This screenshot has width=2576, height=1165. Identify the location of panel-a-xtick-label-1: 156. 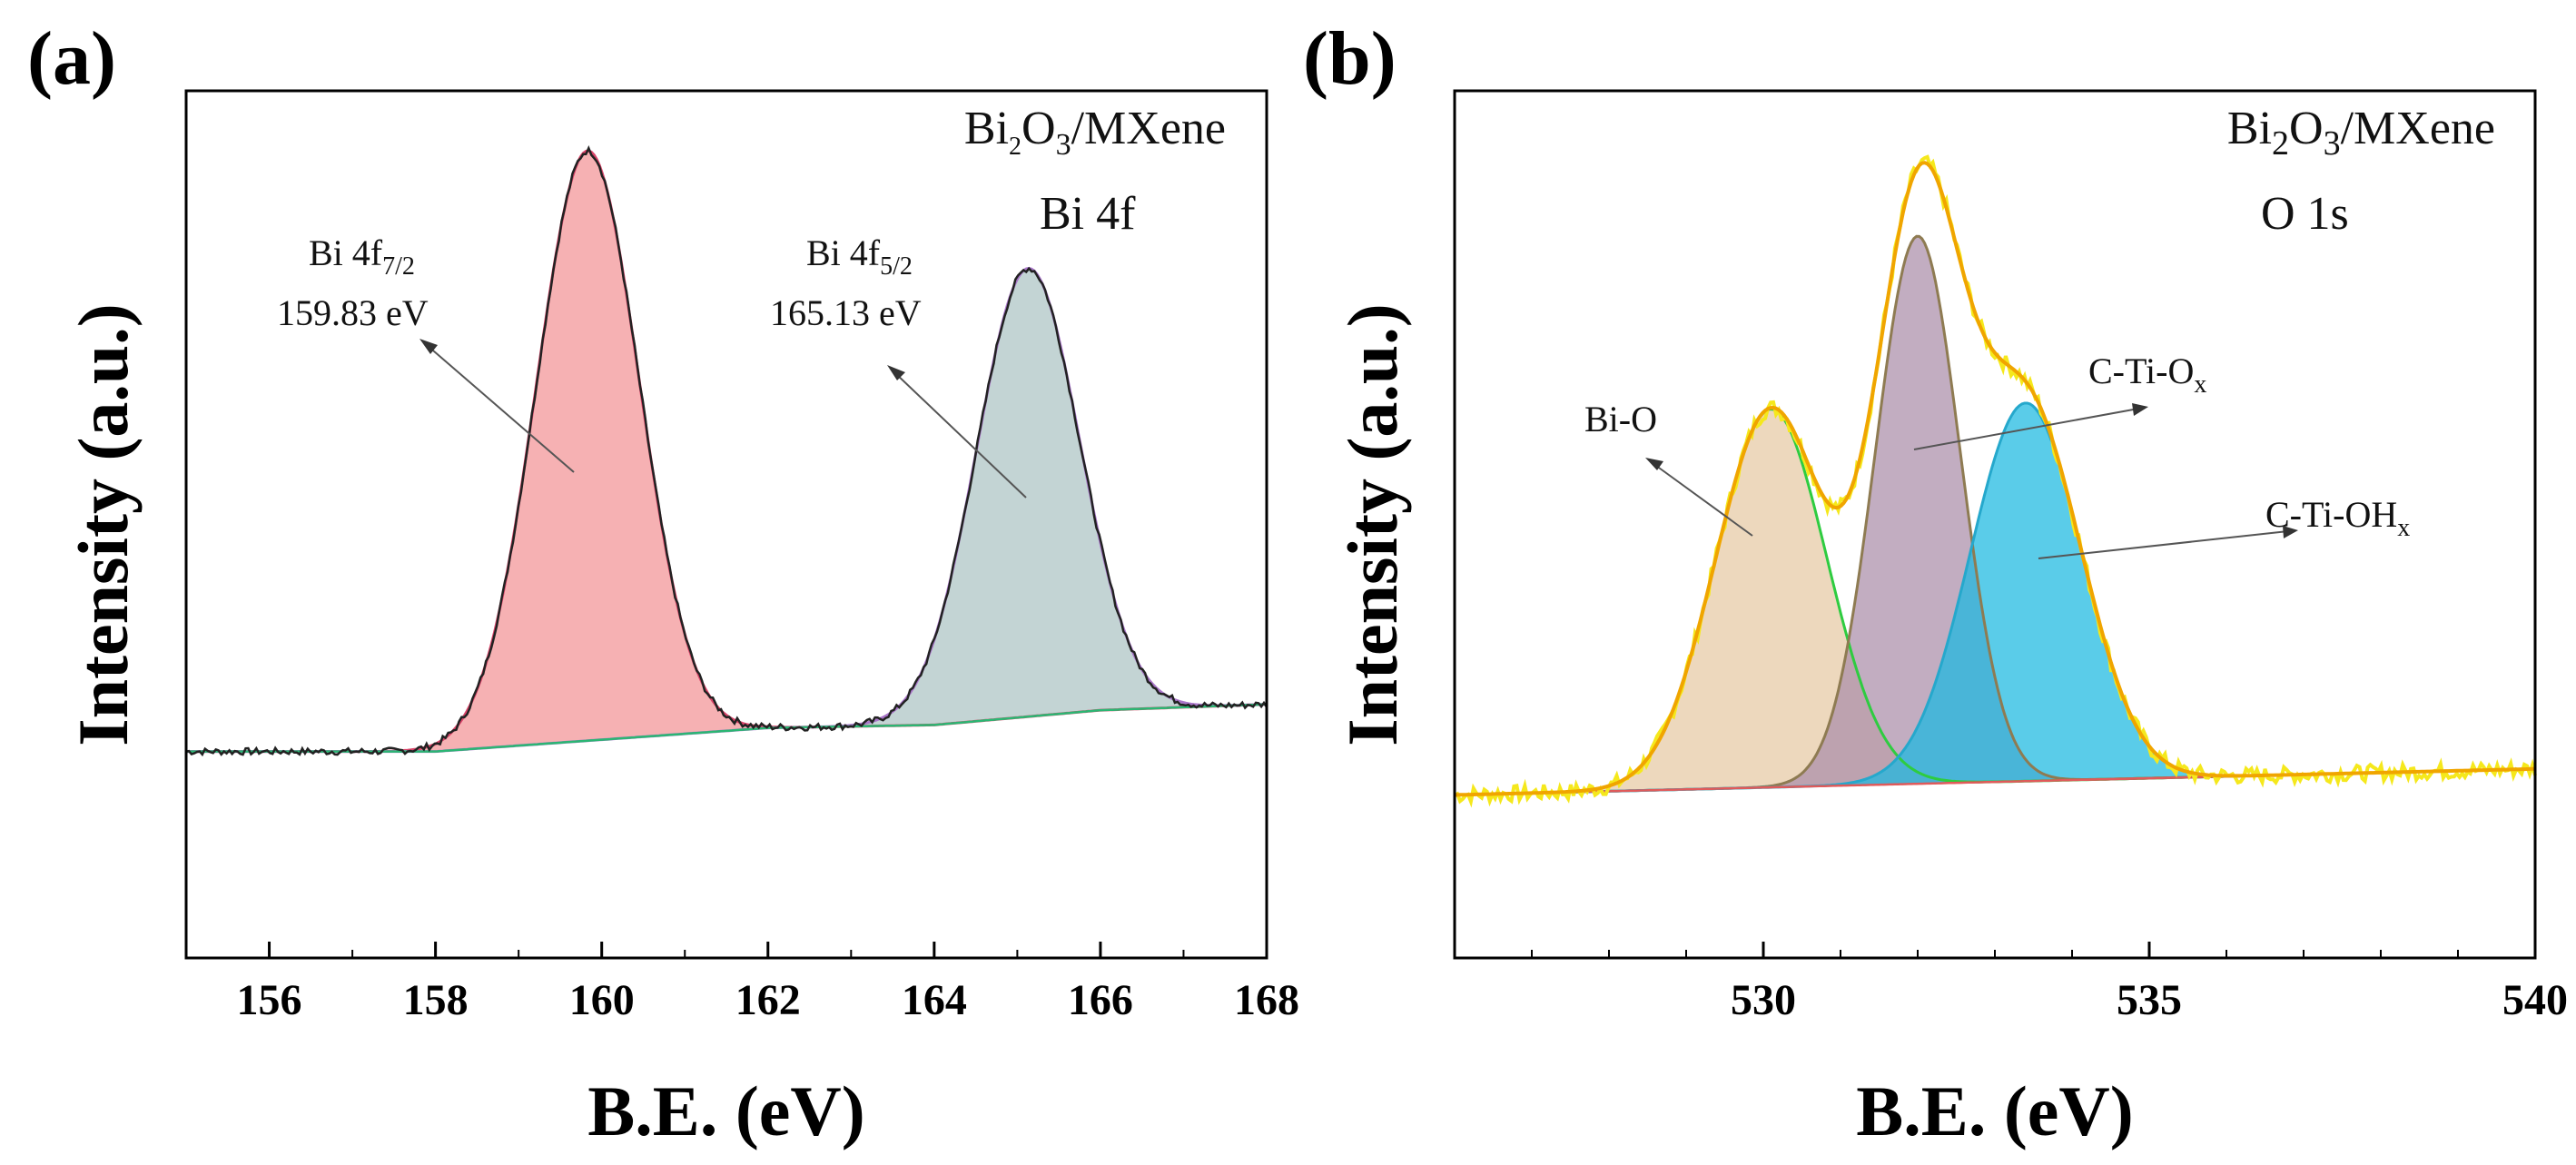
(269, 1000).